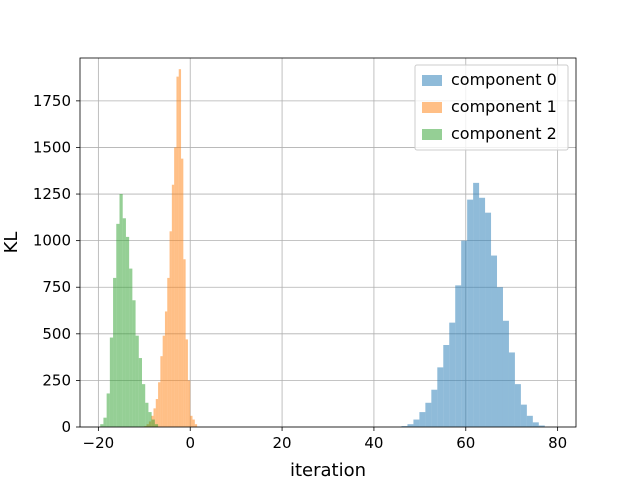 The height and width of the screenshot is (480, 640). I want to click on y-tick-label-2: 500, so click(56, 334).